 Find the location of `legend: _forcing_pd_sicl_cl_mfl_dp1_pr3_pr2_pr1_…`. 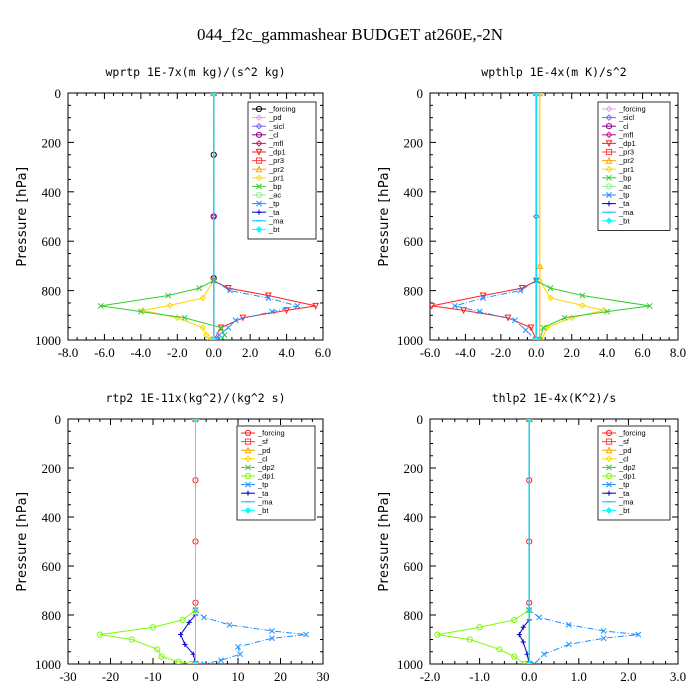

legend: _forcing_pd_sicl_cl_mfl_dp1_pr3_pr2_pr1_… is located at coordinates (282, 170).